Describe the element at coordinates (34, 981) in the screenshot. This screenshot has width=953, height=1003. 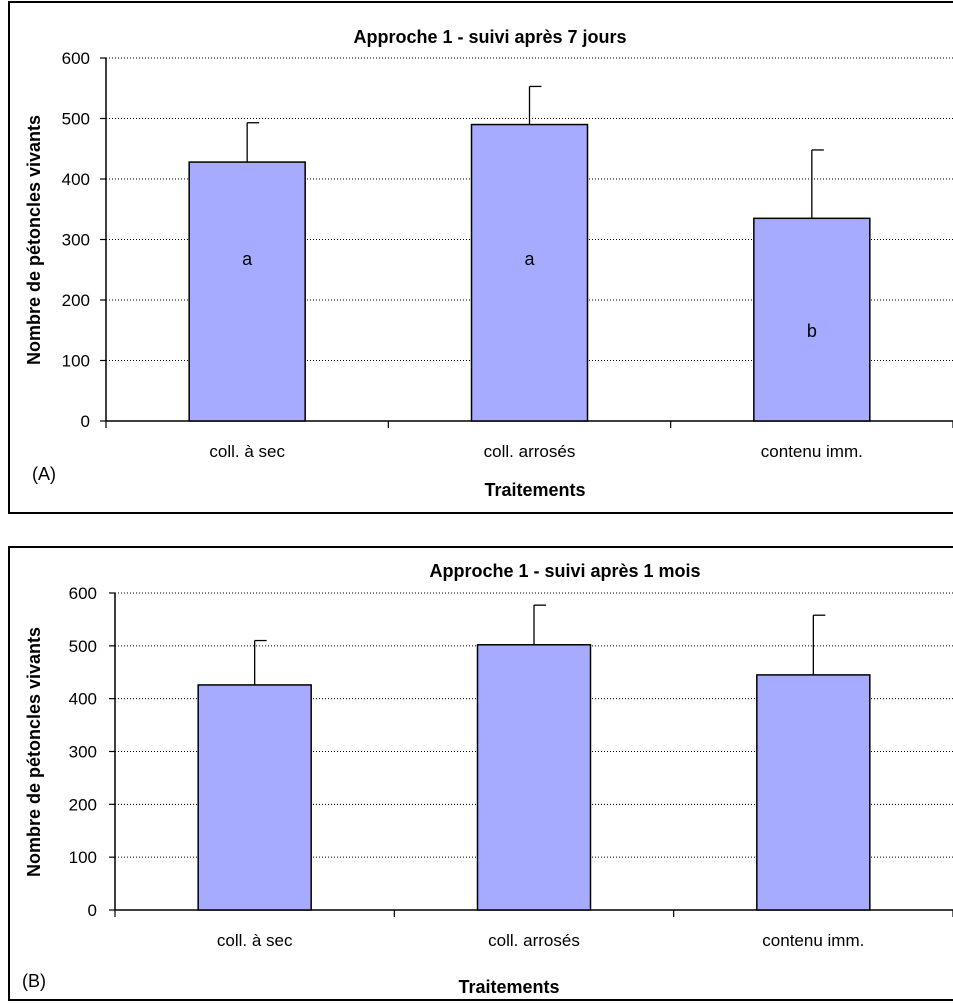
I see `chart-b-panel-label: (B)` at that location.